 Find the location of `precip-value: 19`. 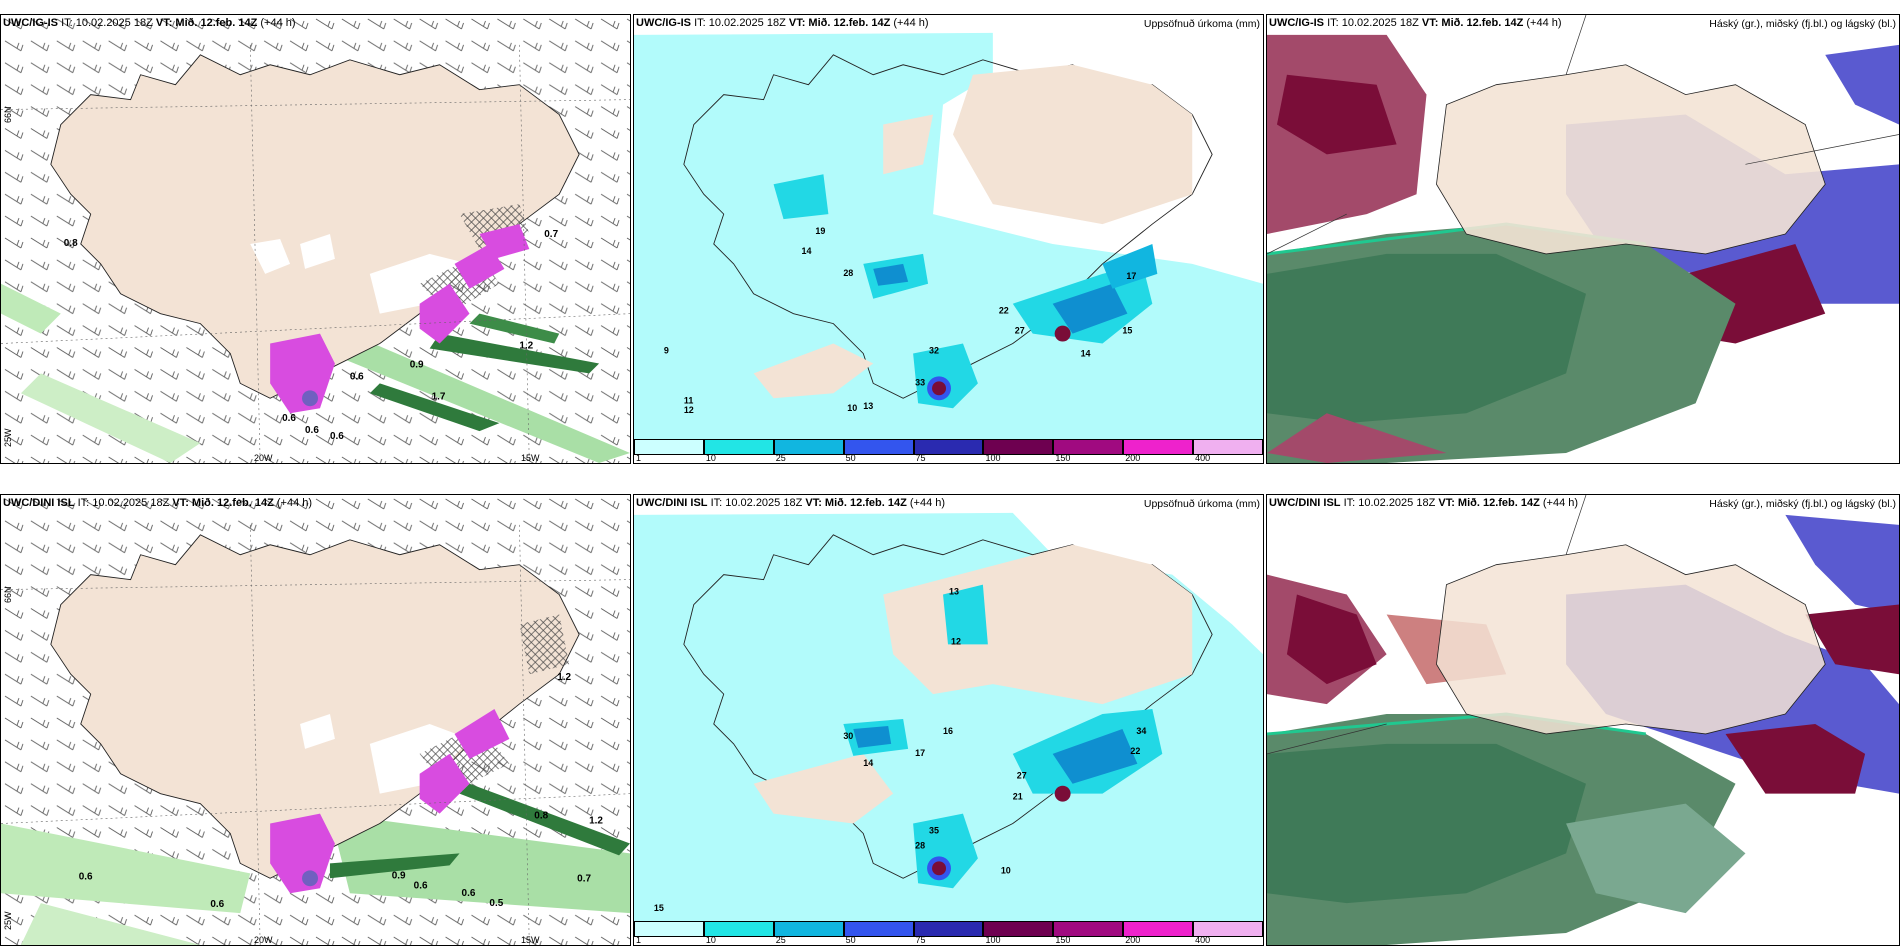

precip-value: 19 is located at coordinates (820, 231).